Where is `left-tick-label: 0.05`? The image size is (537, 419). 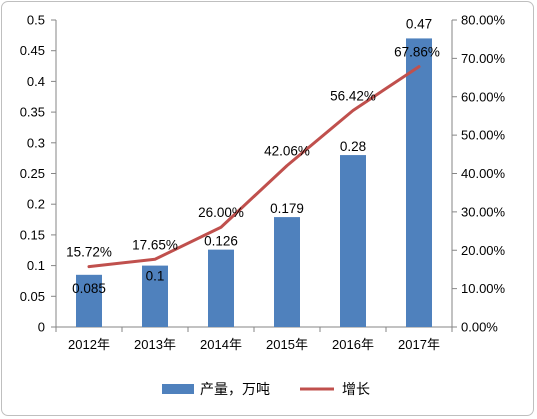 left-tick-label: 0.05 is located at coordinates (32, 296).